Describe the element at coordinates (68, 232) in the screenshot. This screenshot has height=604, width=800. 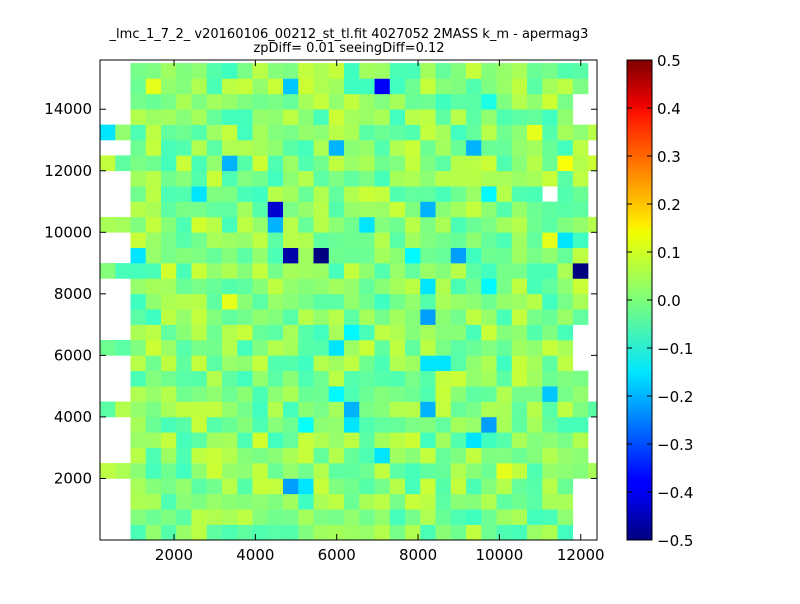
I see `y-tick-label: 10000` at that location.